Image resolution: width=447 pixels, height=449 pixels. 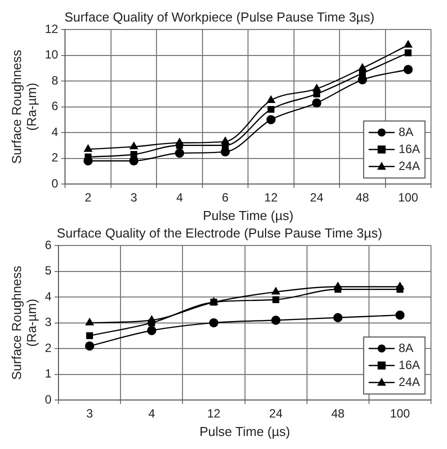 I want to click on y-tick-label: 5, so click(x=48, y=271).